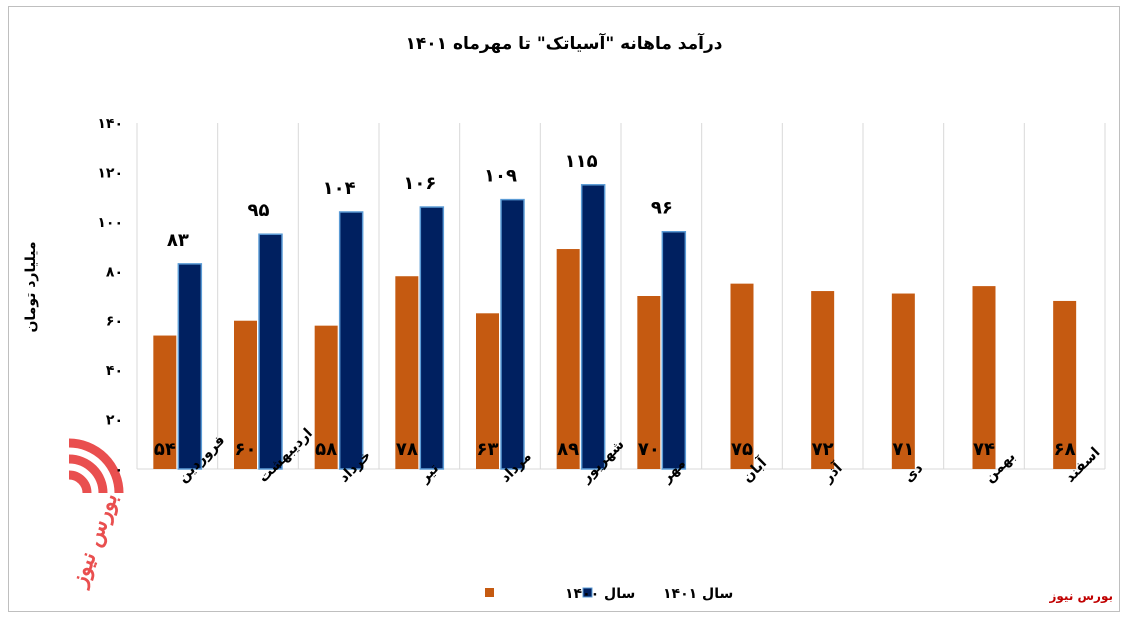 The image size is (1127, 622). What do you see at coordinates (568, 449) in the screenshot?
I see `data-label-1400: ۸۹` at bounding box center [568, 449].